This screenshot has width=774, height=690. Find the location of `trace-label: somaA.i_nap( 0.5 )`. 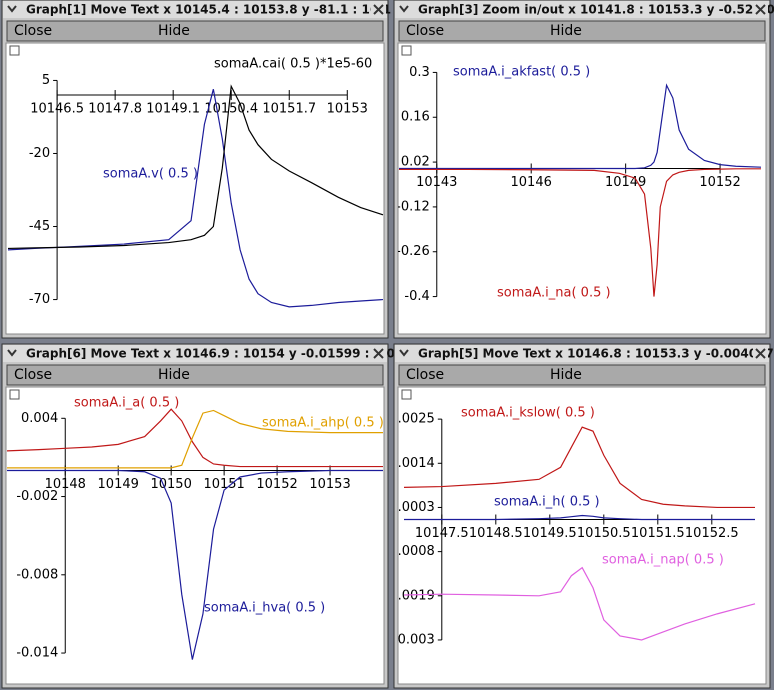

trace-label: somaA.i_nap( 0.5 ) is located at coordinates (663, 560).